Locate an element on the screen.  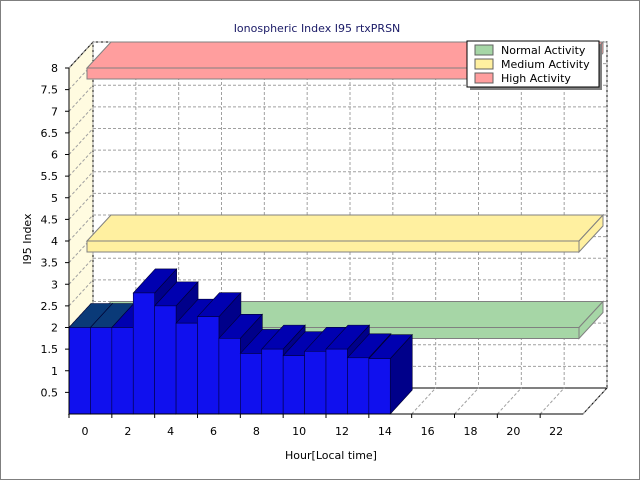
x-tick-label: 4 is located at coordinates (170, 431).